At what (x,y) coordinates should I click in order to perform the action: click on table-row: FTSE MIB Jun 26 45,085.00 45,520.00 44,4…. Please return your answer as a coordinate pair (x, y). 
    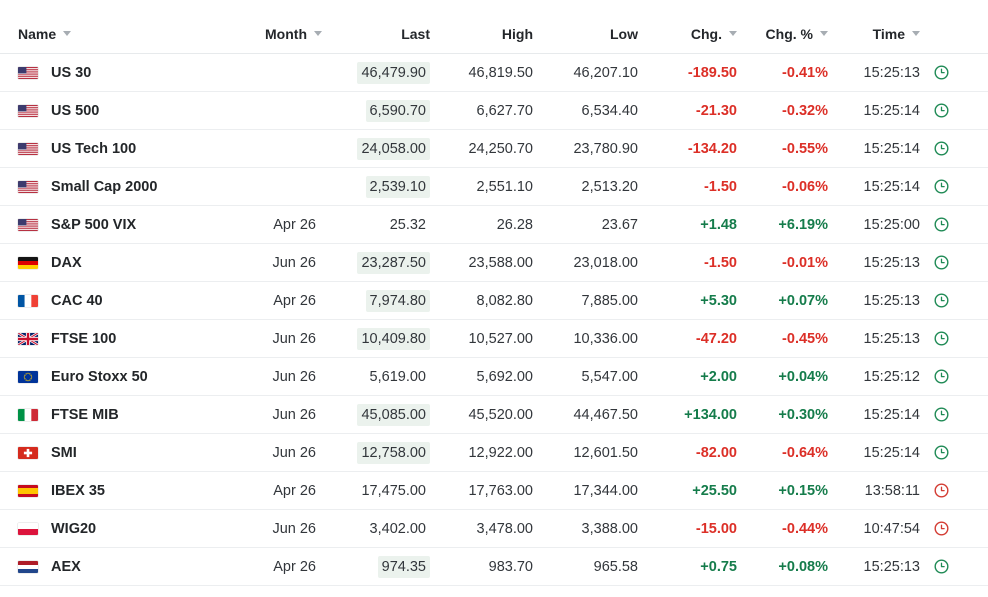
    Looking at the image, I should click on (494, 415).